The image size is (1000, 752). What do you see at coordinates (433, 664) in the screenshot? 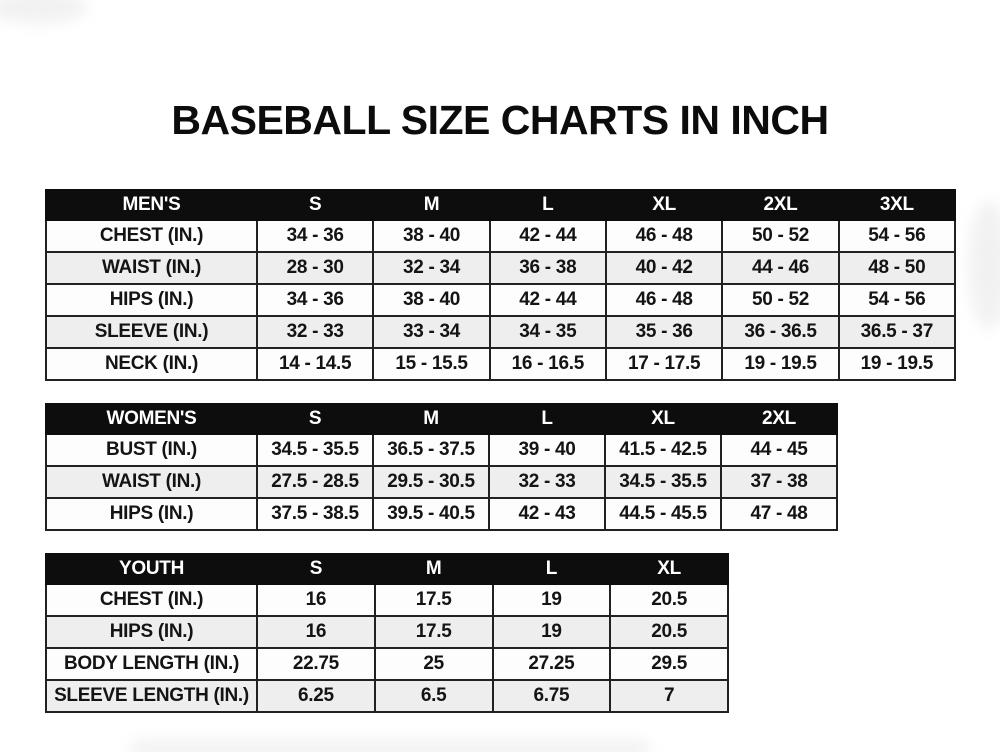
I see `size-value-cell: 25` at bounding box center [433, 664].